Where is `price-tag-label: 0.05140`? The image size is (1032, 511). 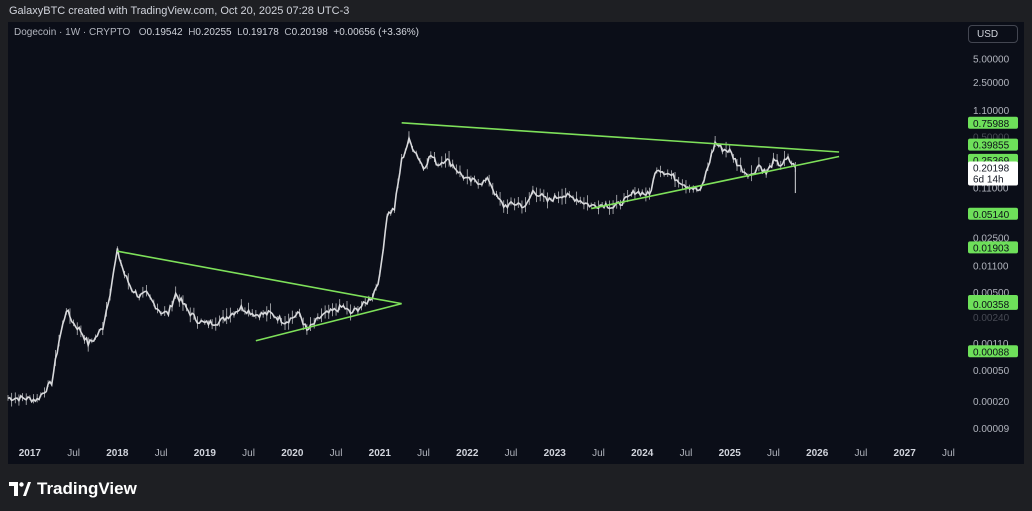 price-tag-label: 0.05140 is located at coordinates (991, 215).